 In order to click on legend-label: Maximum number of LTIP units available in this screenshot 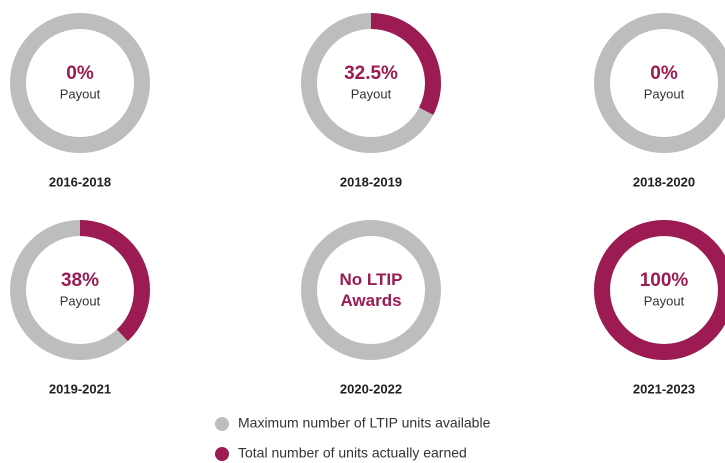, I will do `click(364, 423)`.